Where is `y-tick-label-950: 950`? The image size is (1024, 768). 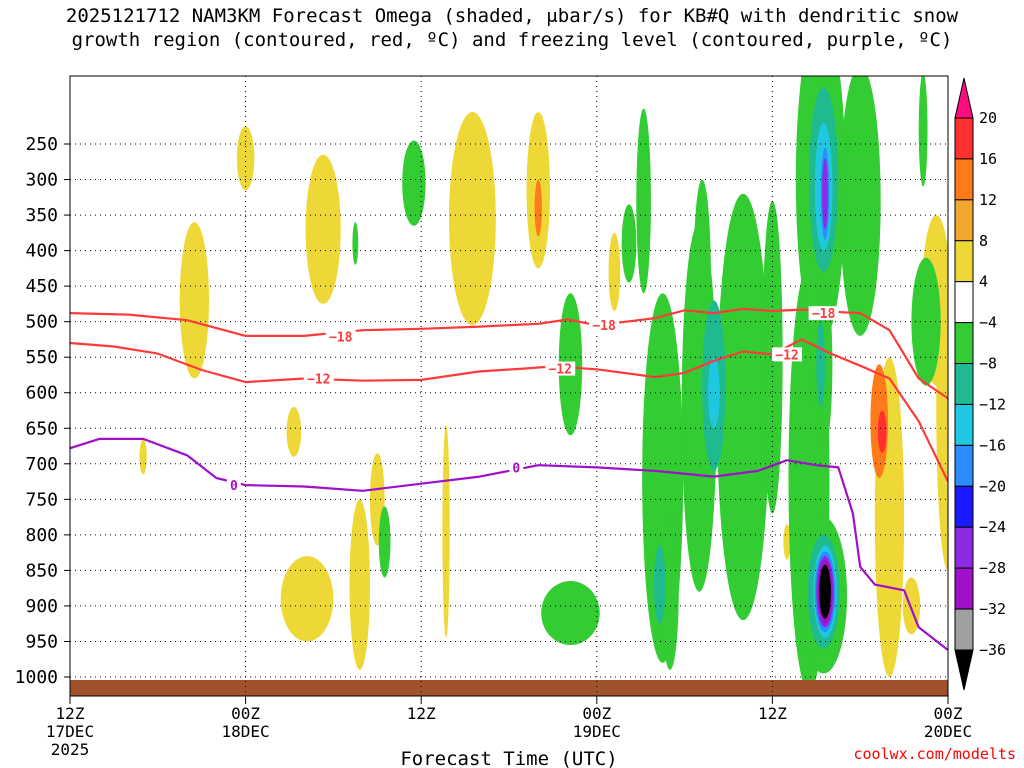
y-tick-label-950: 950 is located at coordinates (41, 641).